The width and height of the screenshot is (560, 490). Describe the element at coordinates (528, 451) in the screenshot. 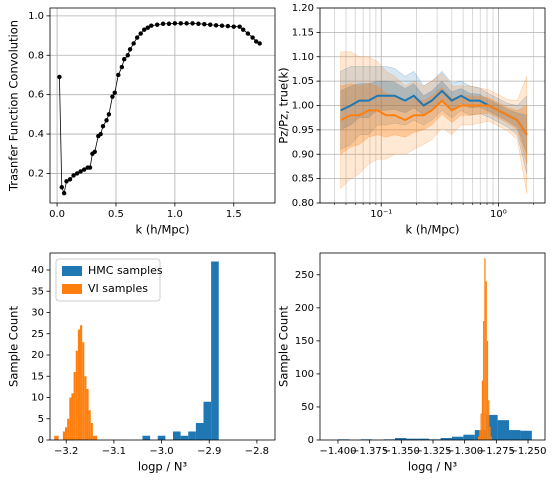

I see `x-tick-label: −1.250` at that location.